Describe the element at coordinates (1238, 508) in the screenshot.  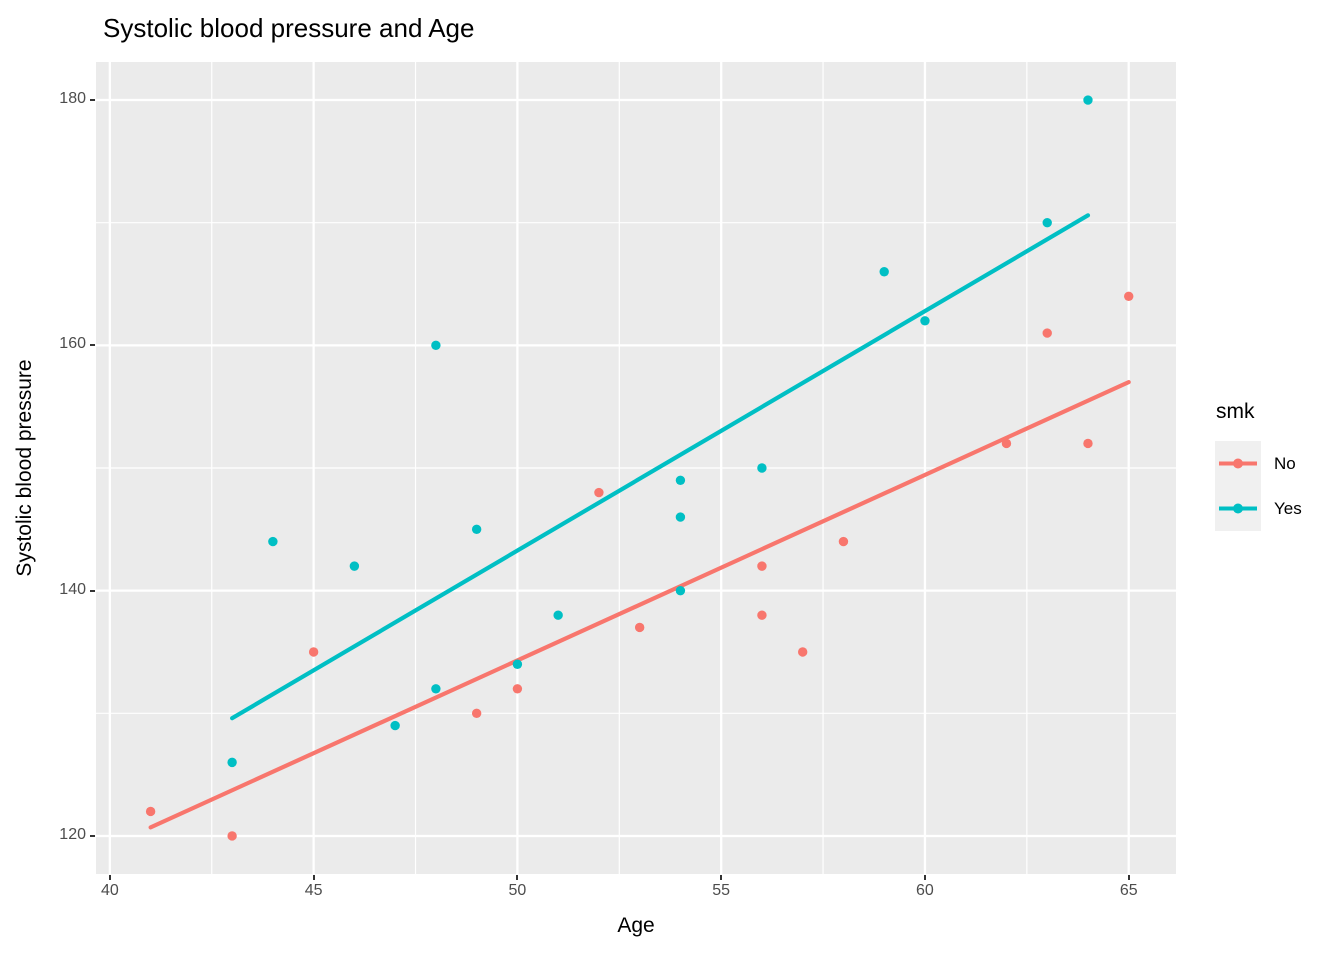
I see `legend-key-yes-icon` at that location.